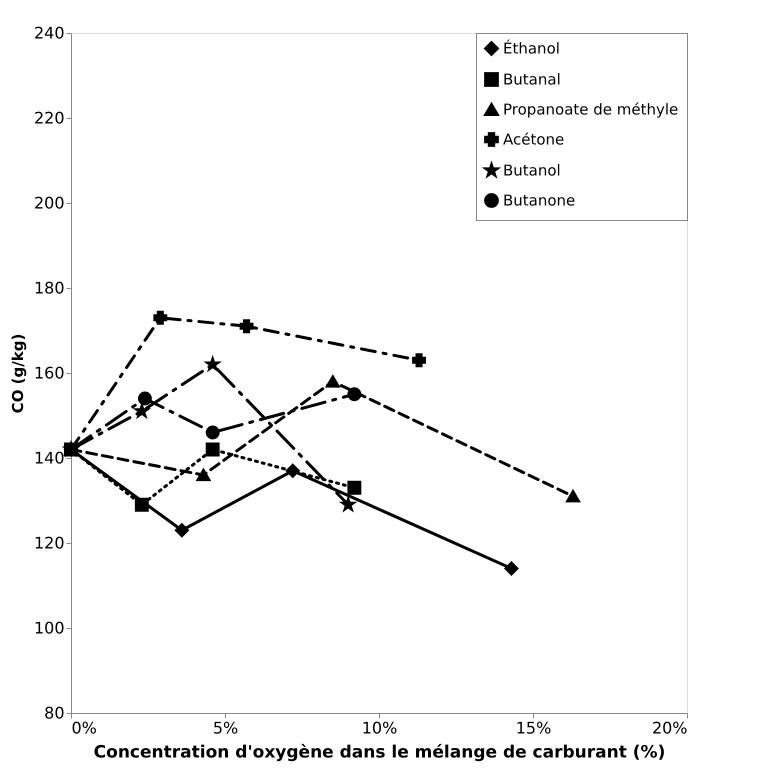 The height and width of the screenshot is (773, 767). What do you see at coordinates (49, 628) in the screenshot?
I see `y-tick-label: 100` at bounding box center [49, 628].